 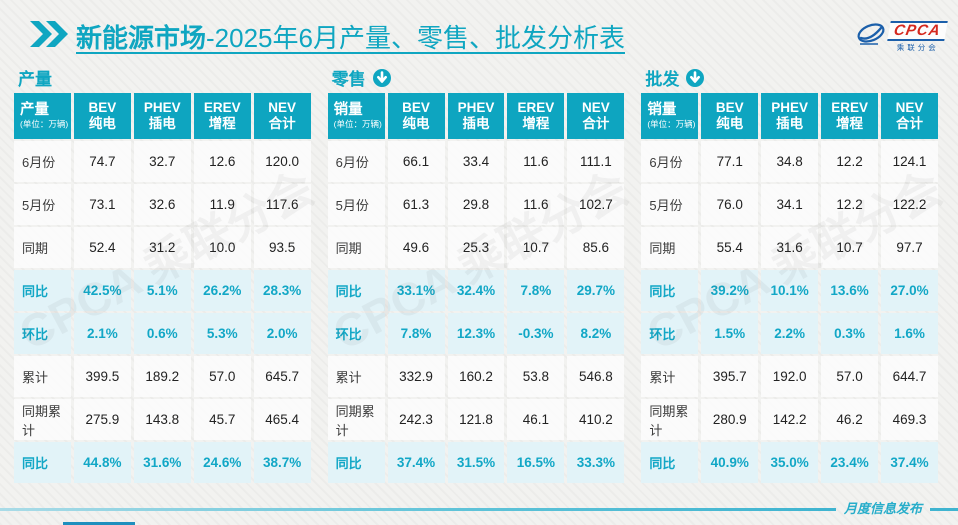 I want to click on cell-value: 29.8, so click(x=476, y=204).